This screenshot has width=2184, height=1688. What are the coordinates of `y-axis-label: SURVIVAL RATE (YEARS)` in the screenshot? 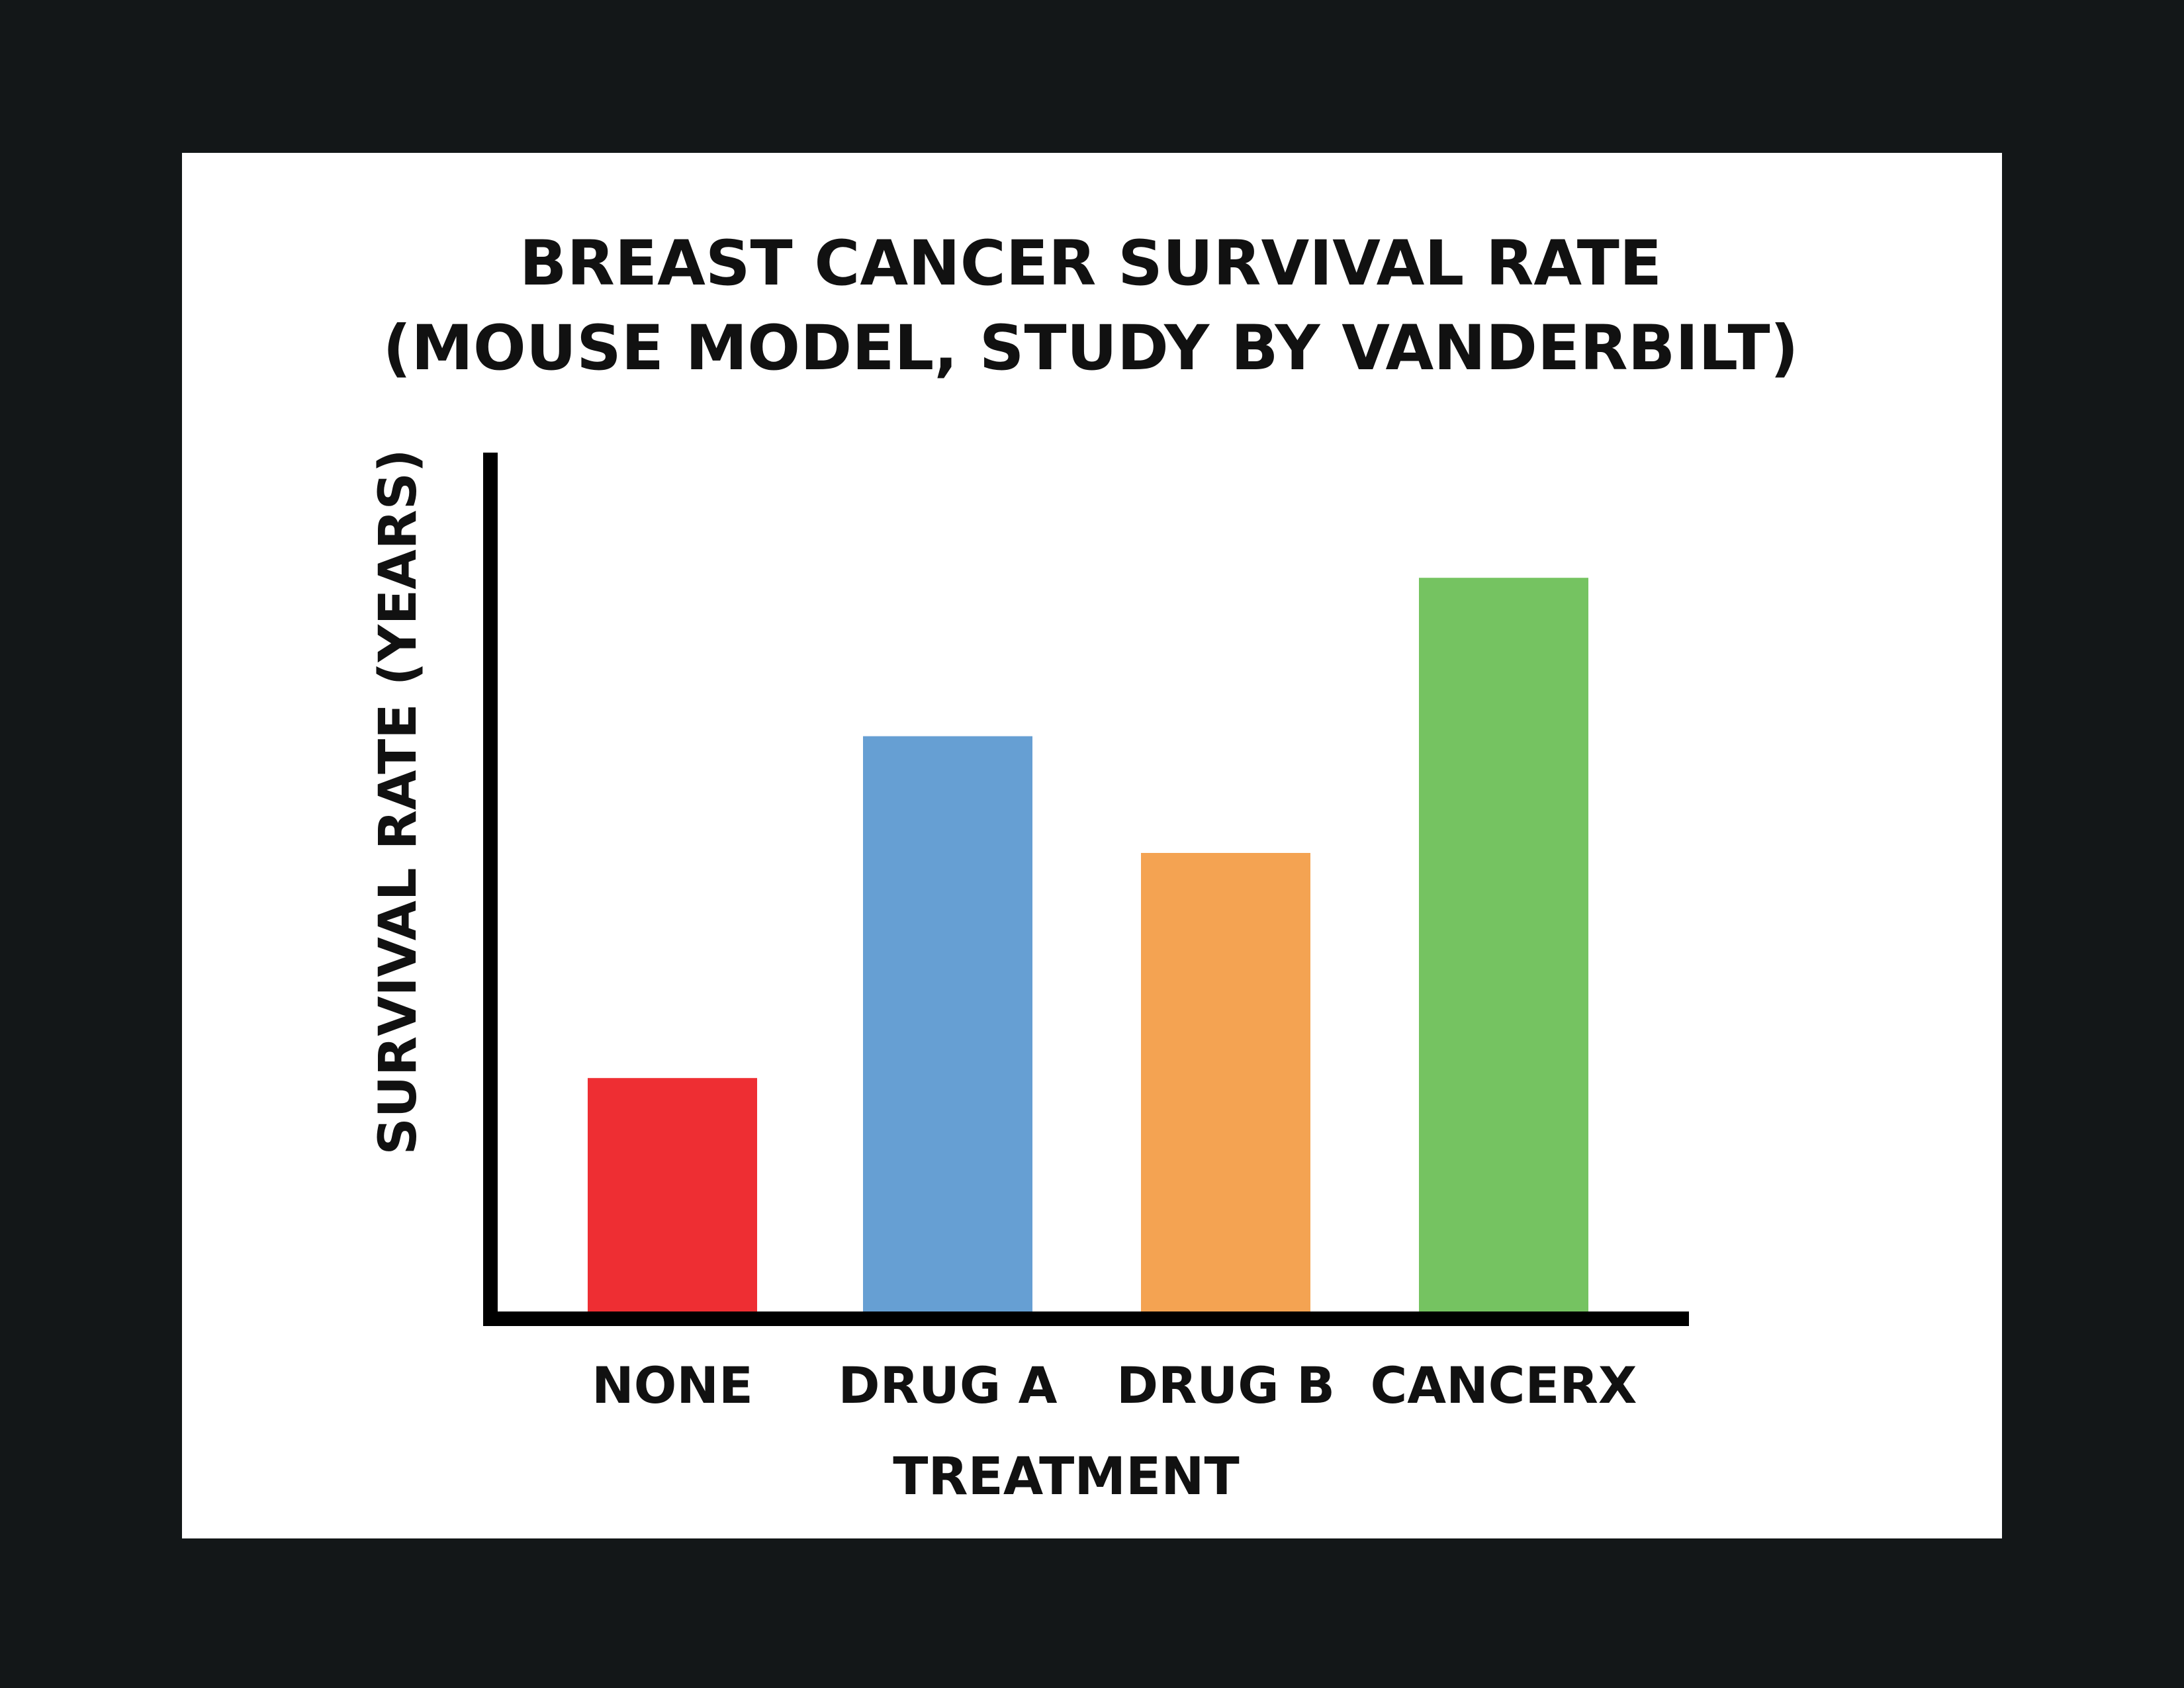 It's located at (398, 802).